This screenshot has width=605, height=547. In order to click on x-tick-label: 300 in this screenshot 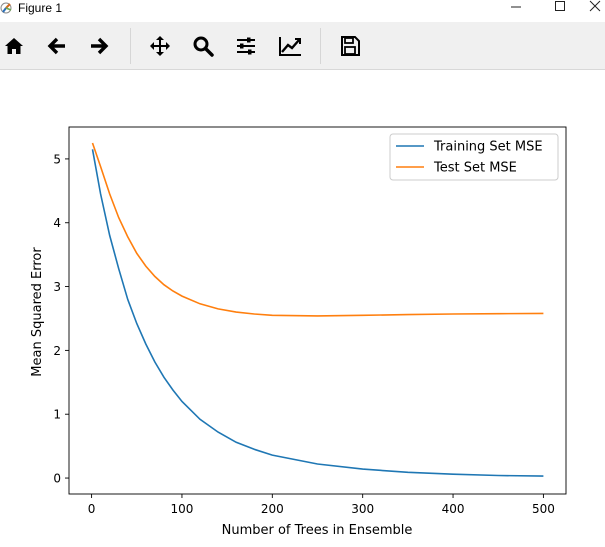, I will do `click(362, 509)`.